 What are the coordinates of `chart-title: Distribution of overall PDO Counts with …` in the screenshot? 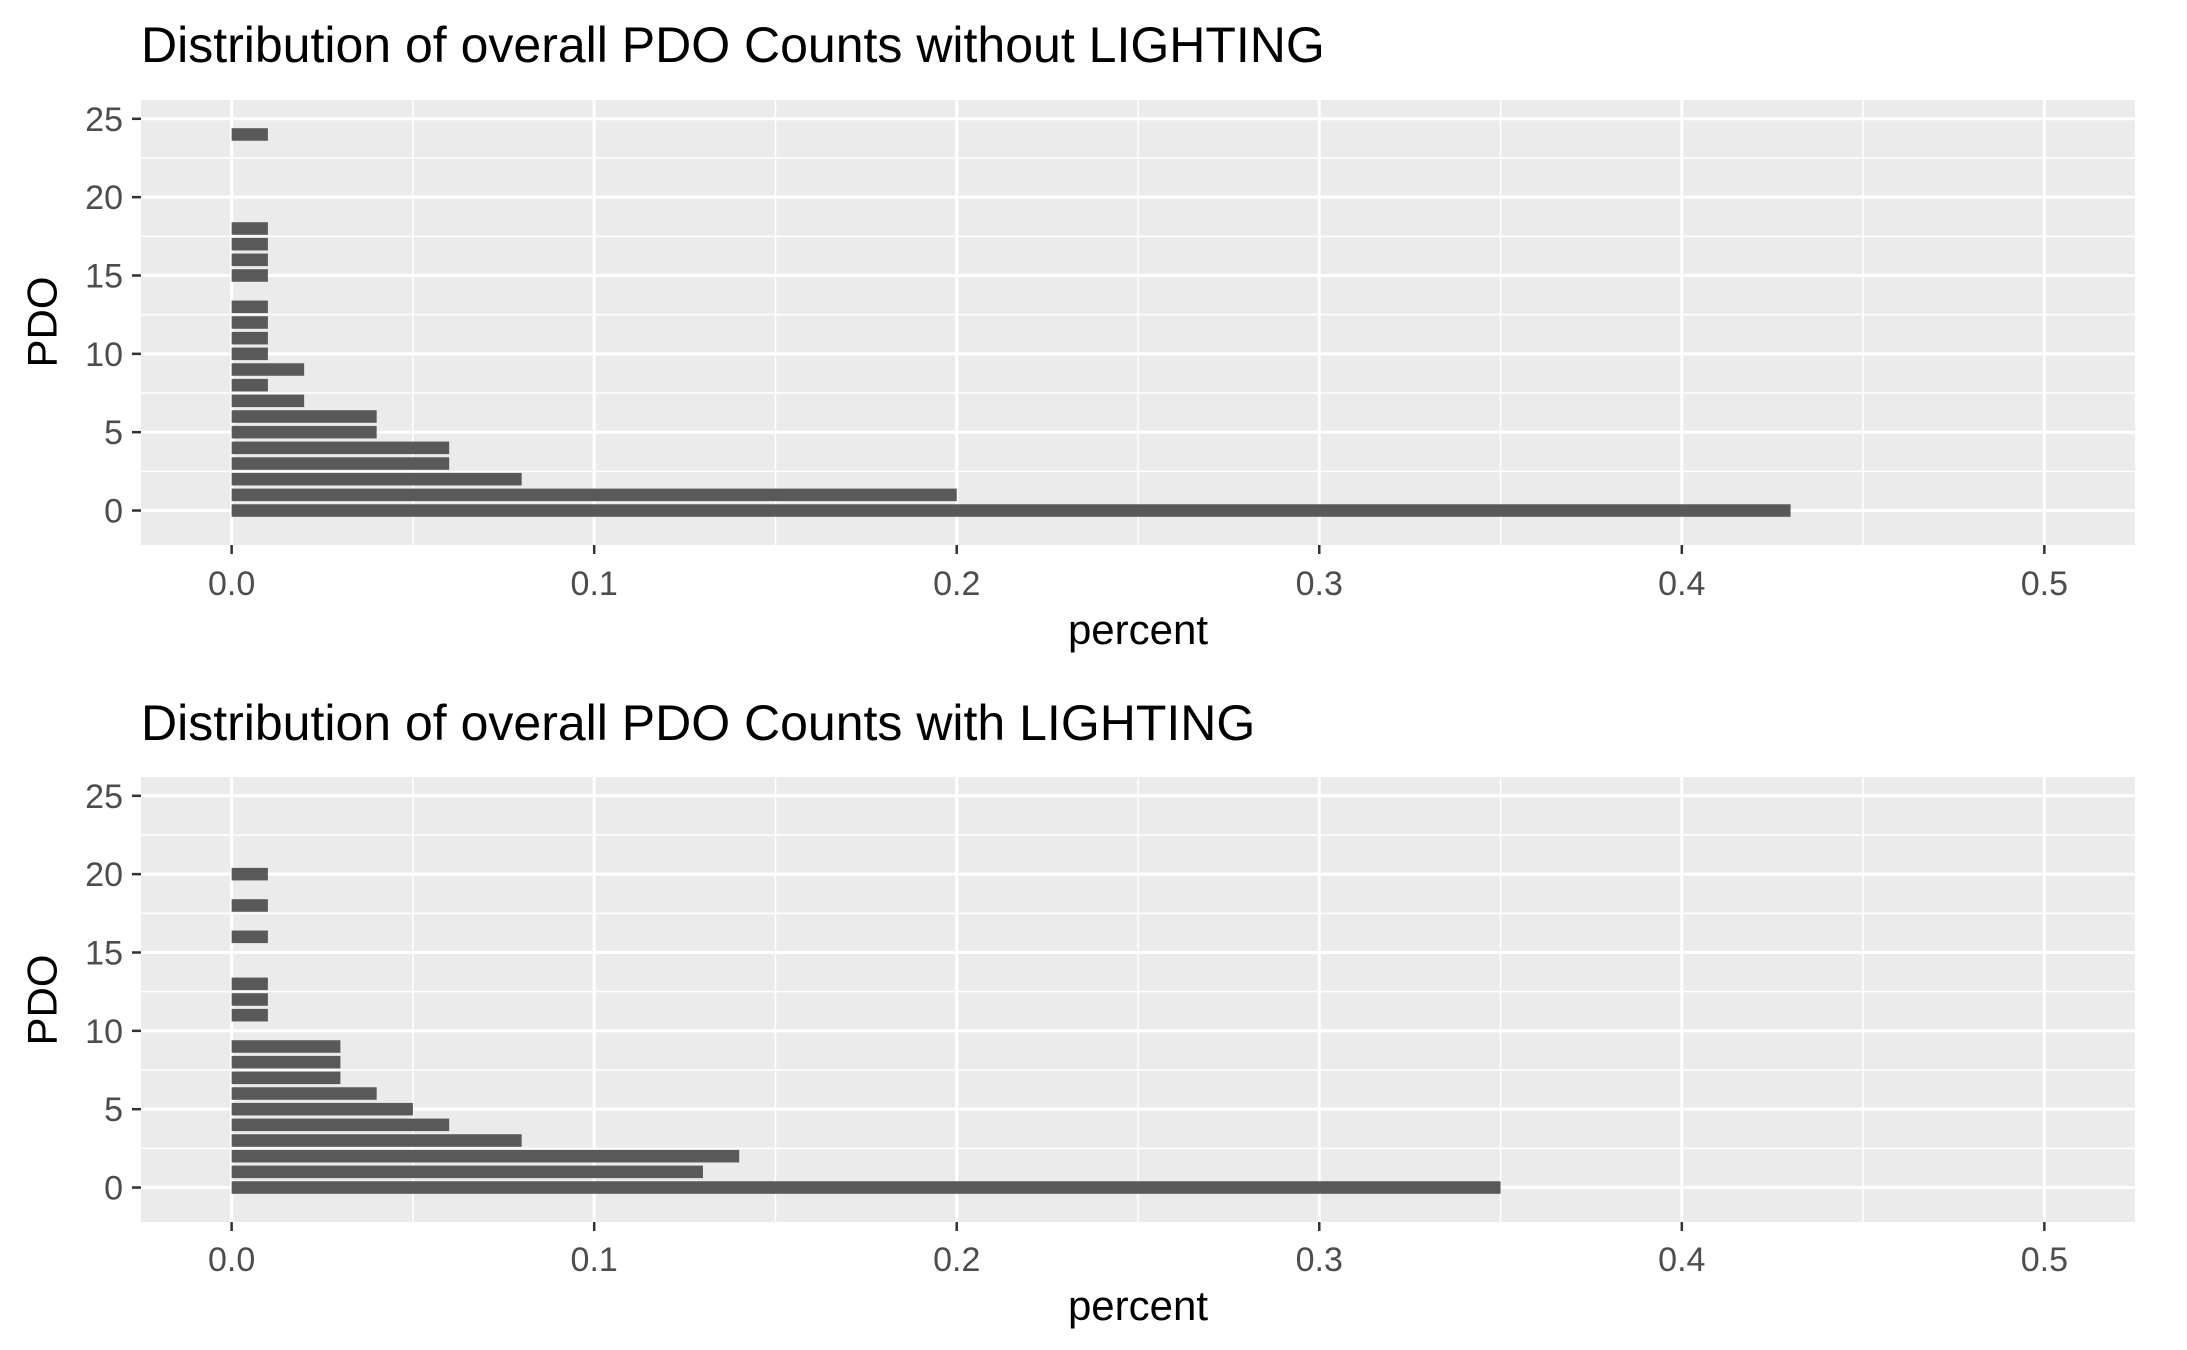 It's located at (698, 723).